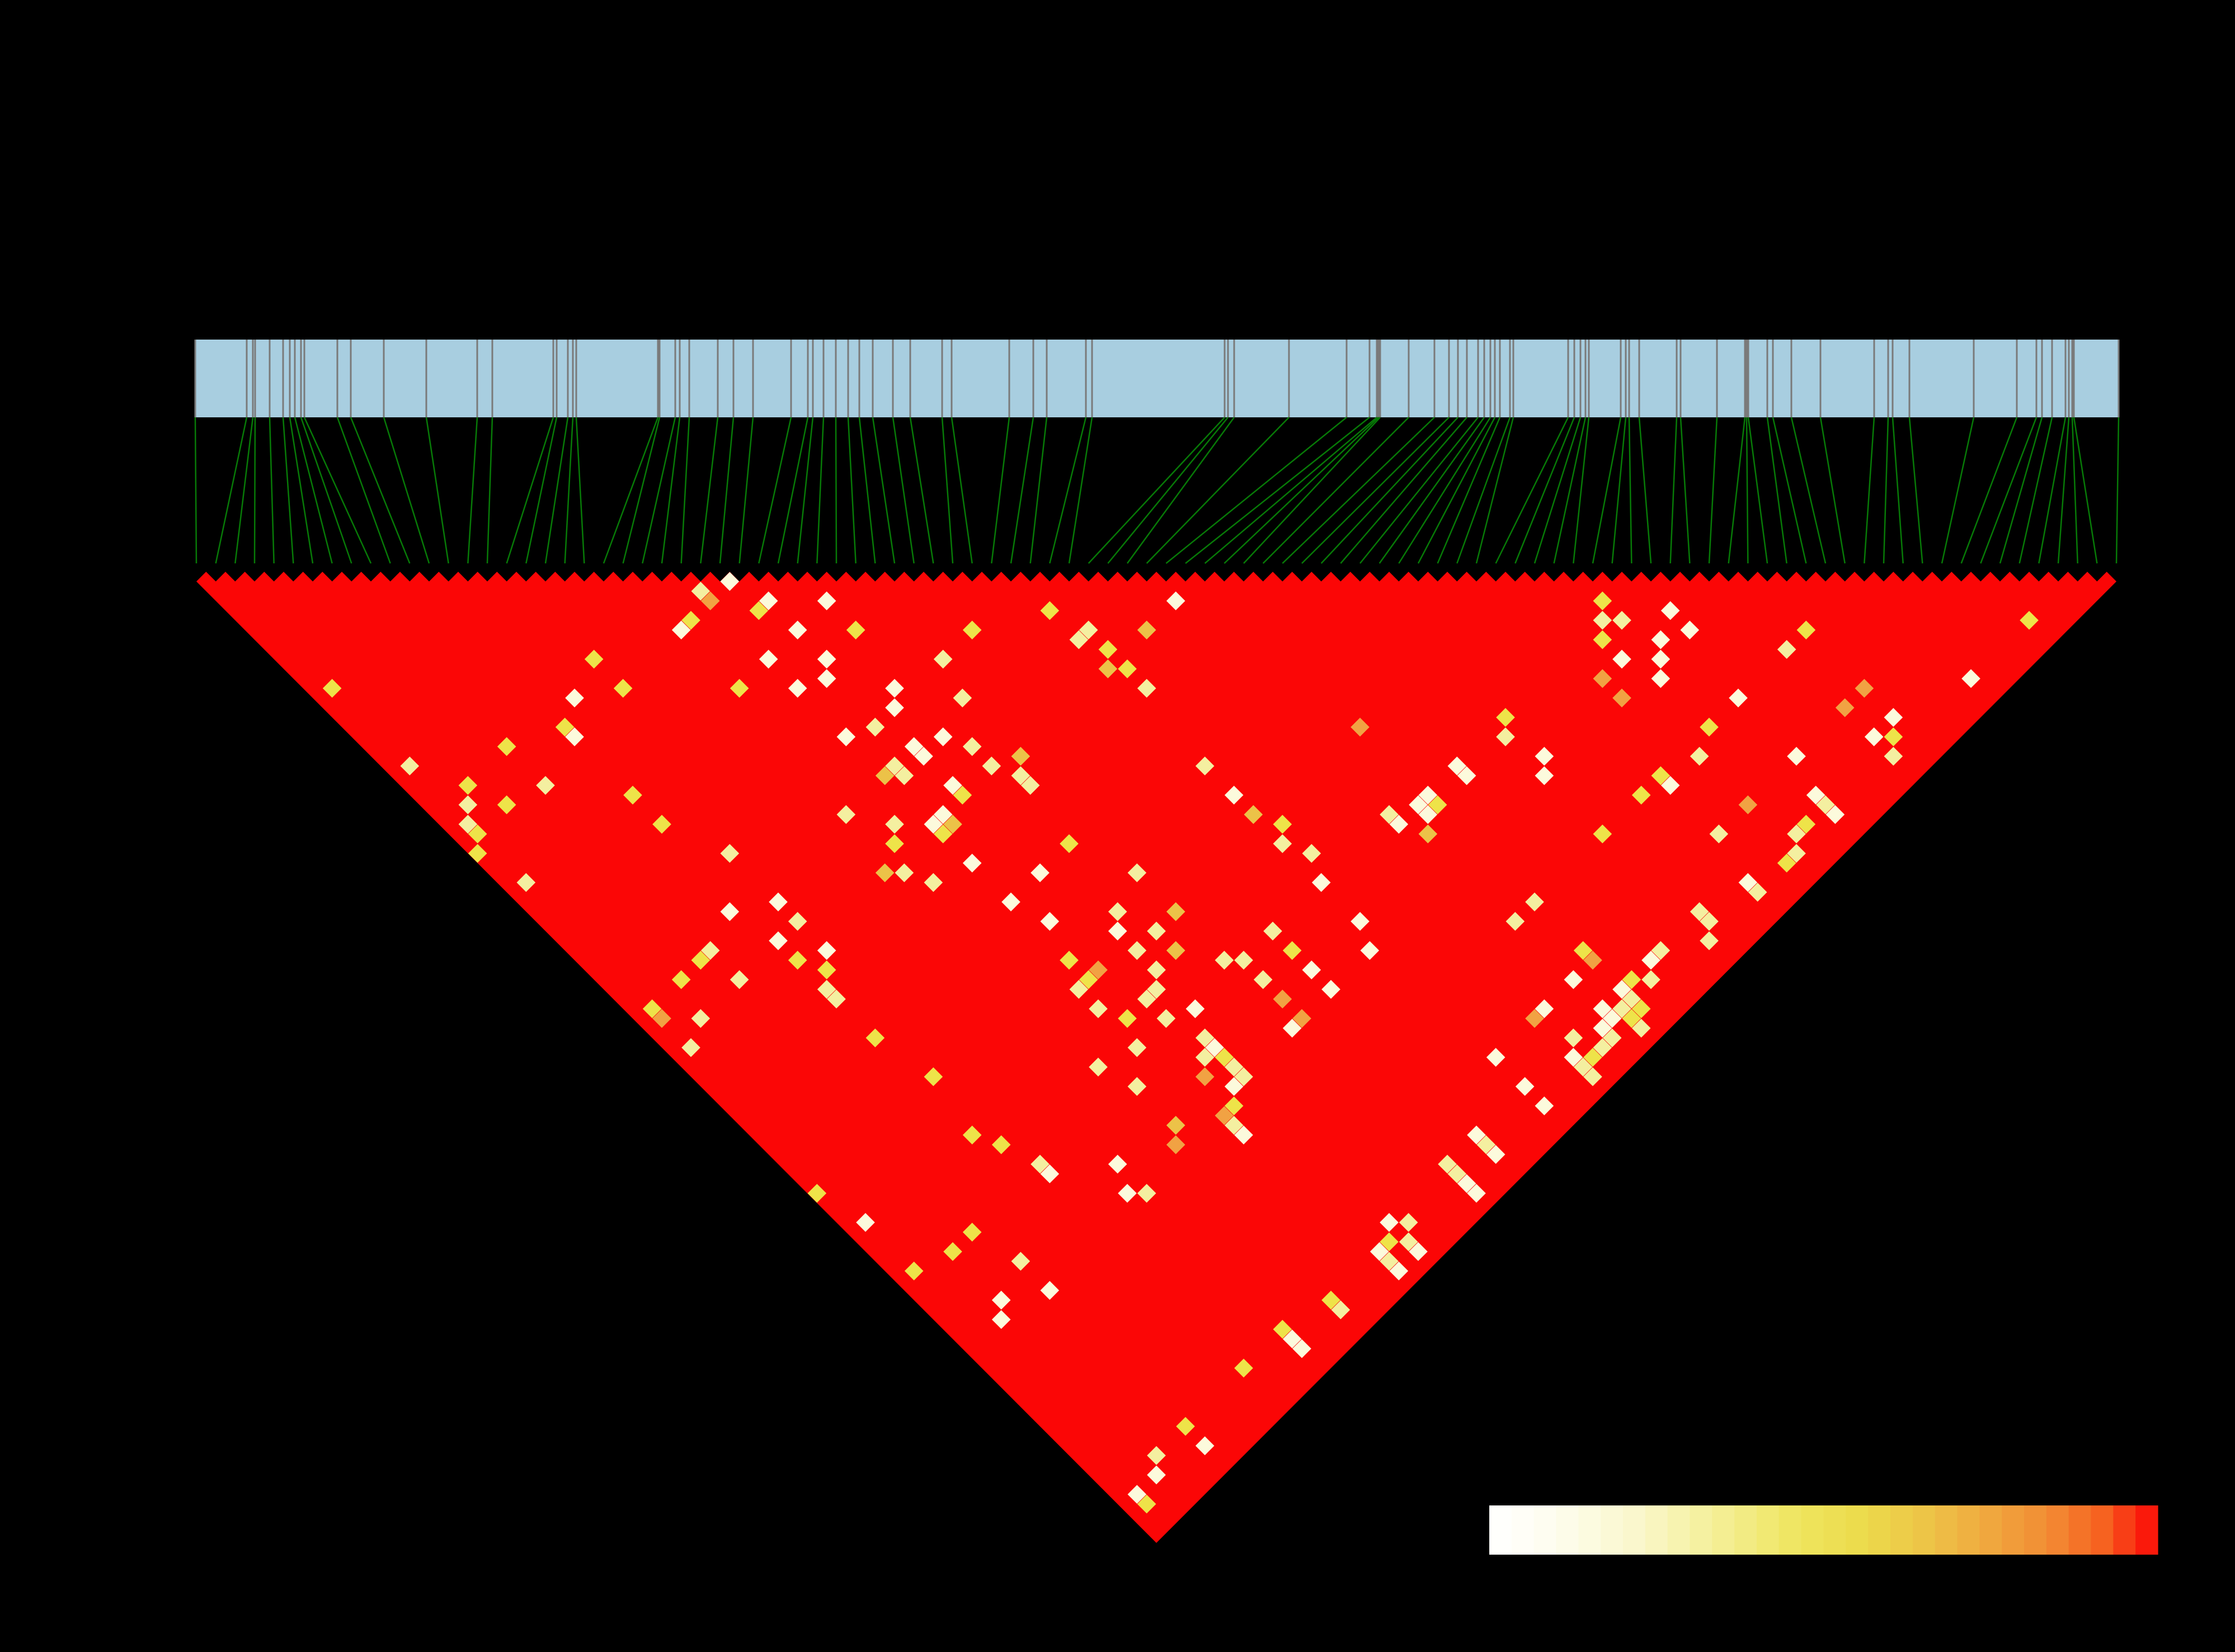 This screenshot has height=1652, width=2235. Describe the element at coordinates (1823, 1530) in the screenshot. I see `color-key-gradient-bar` at that location.